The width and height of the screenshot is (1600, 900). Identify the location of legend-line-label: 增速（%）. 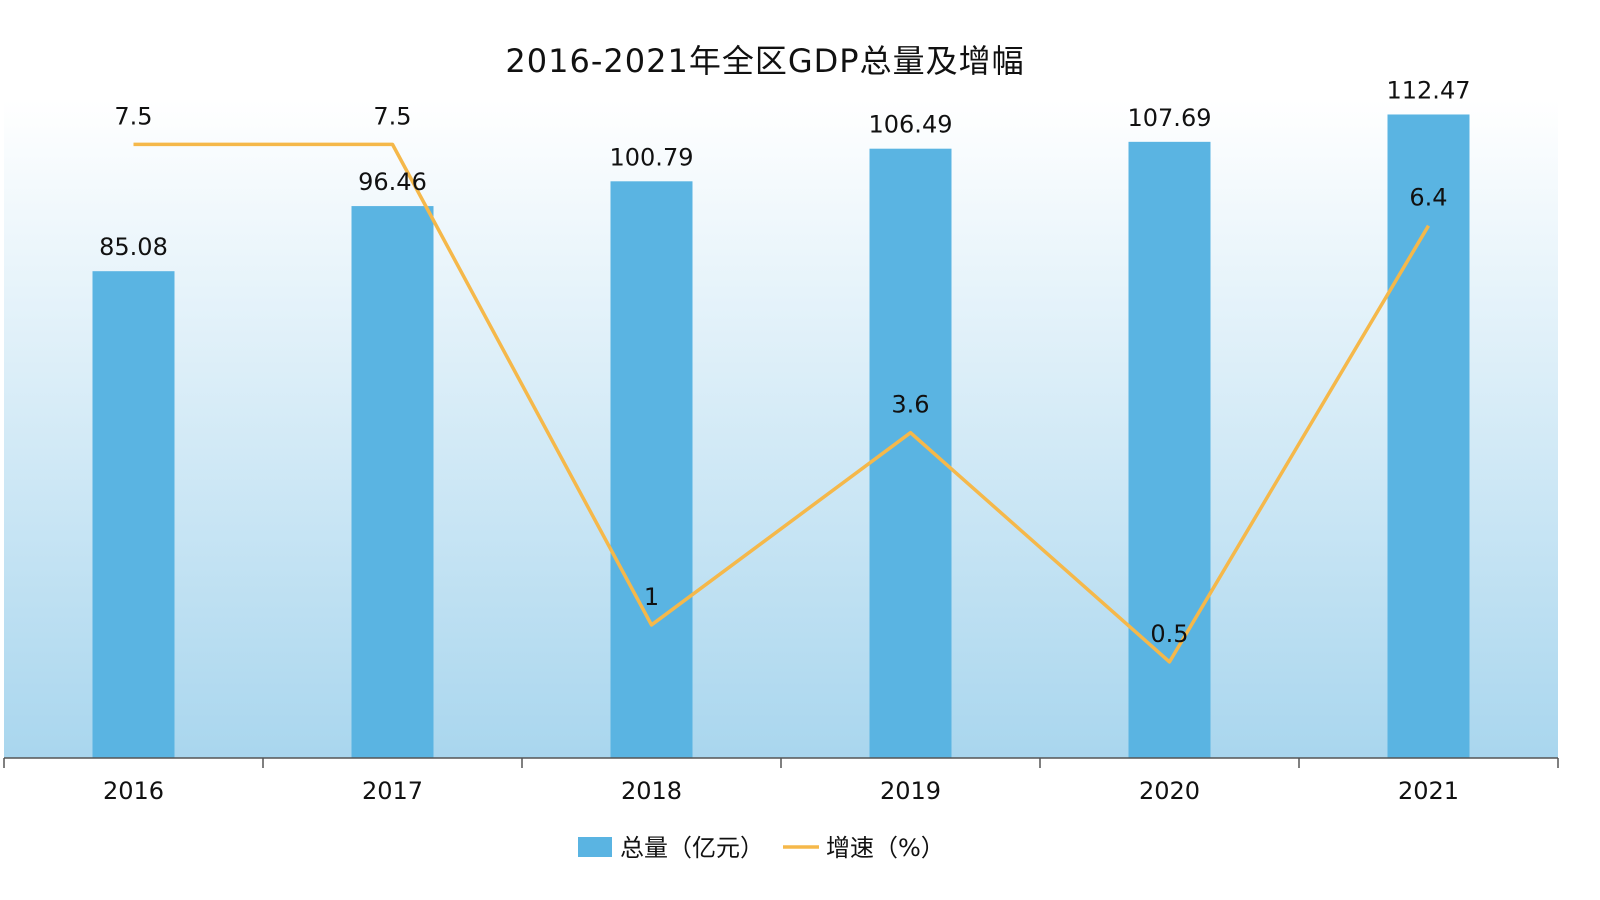
(885, 848).